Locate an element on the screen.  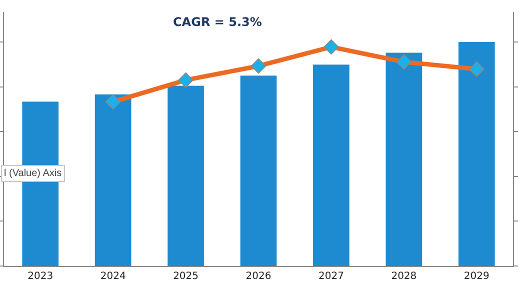
x-tick-label: 2029 is located at coordinates (477, 276).